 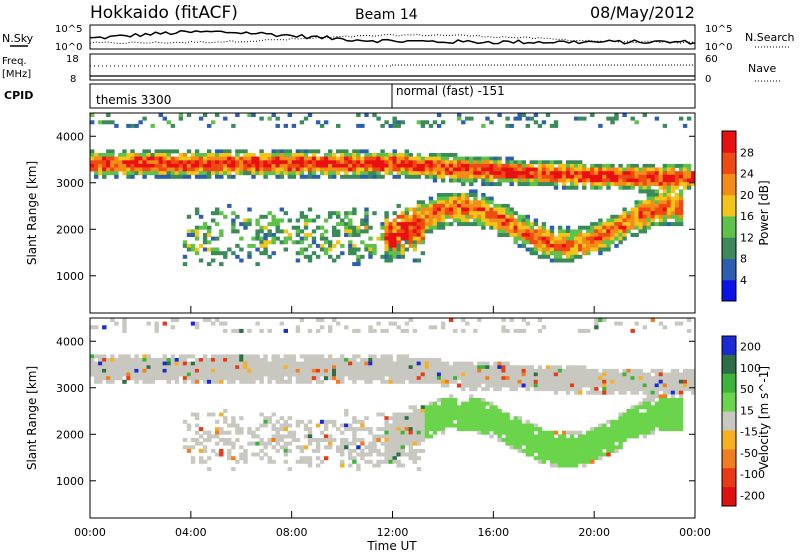 What do you see at coordinates (386, 15) in the screenshot?
I see `beam-text: Beam 14` at bounding box center [386, 15].